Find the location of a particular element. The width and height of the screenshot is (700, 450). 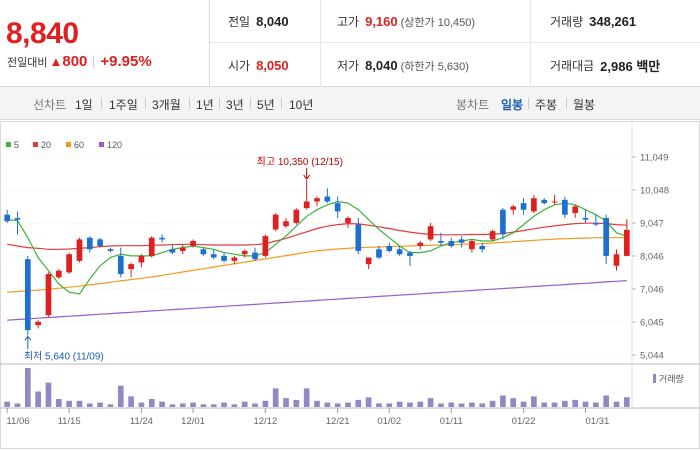

low-value: 8,040 is located at coordinates (381, 65).